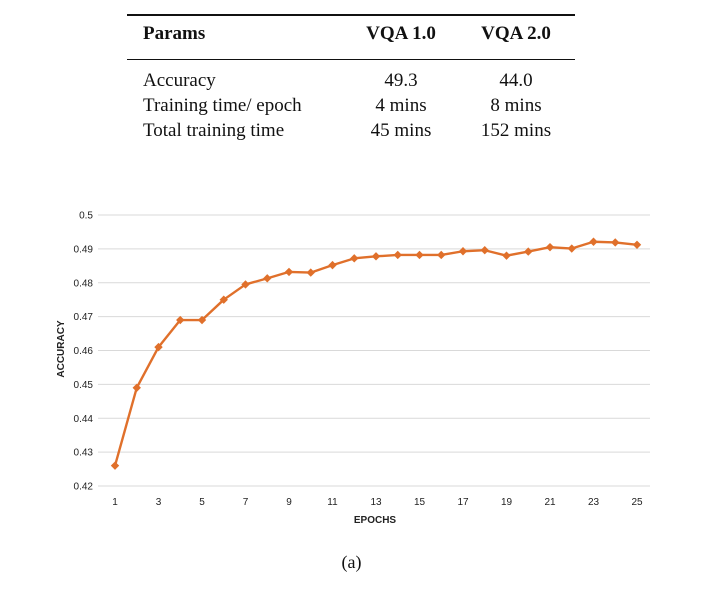 The image size is (703, 589). I want to click on table-cell: Accuracy, so click(179, 81).